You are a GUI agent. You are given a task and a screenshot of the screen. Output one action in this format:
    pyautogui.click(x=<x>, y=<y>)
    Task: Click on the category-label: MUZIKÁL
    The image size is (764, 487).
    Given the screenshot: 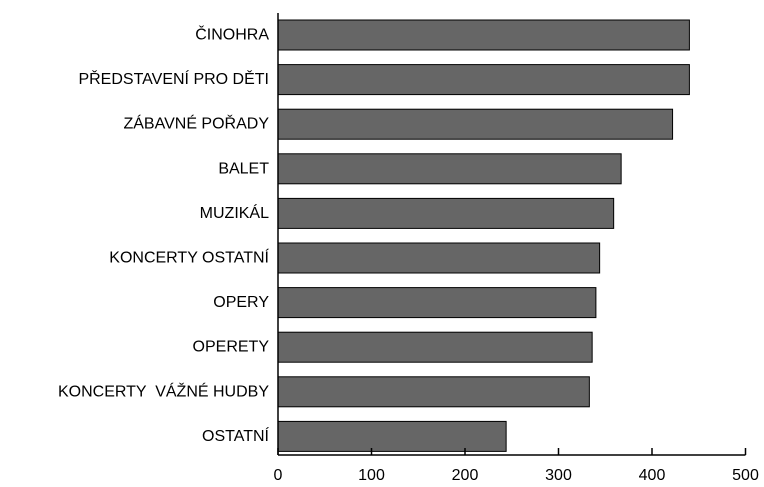 What is the action you would take?
    pyautogui.click(x=234, y=212)
    